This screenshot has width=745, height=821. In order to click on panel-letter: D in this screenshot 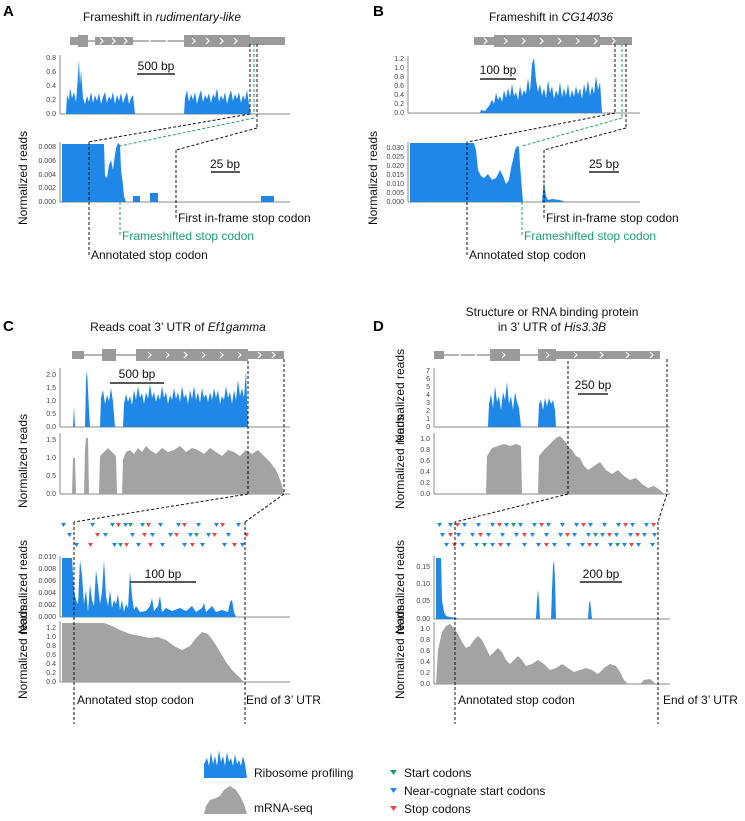, I will do `click(378, 326)`.